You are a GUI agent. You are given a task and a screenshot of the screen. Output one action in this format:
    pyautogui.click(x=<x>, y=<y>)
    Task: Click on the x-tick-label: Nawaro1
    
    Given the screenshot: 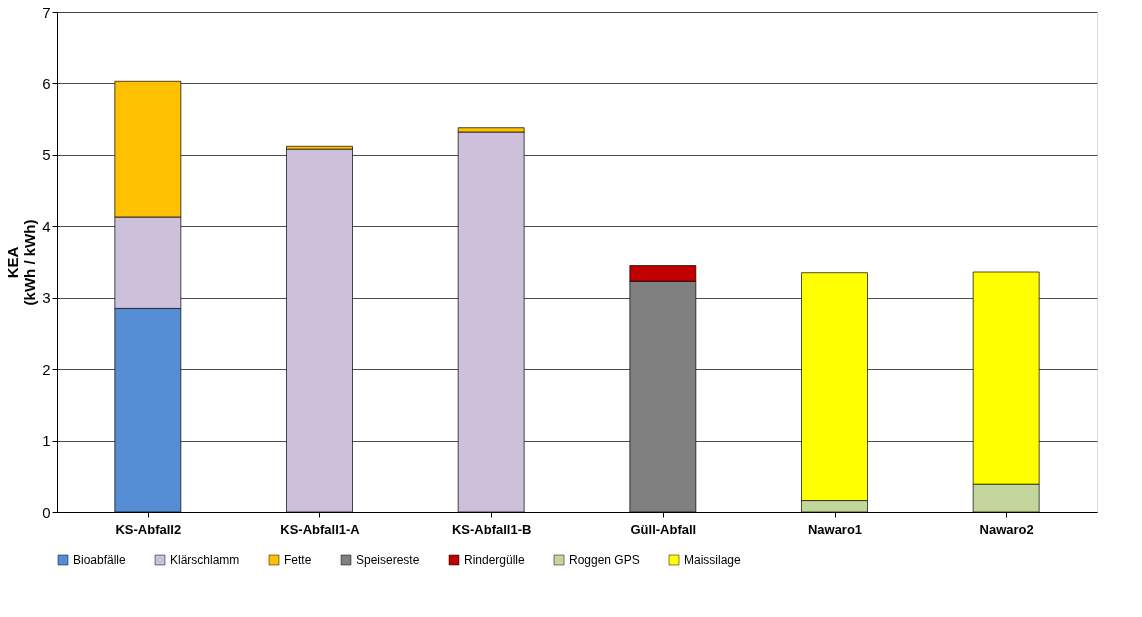 What is the action you would take?
    pyautogui.click(x=835, y=529)
    